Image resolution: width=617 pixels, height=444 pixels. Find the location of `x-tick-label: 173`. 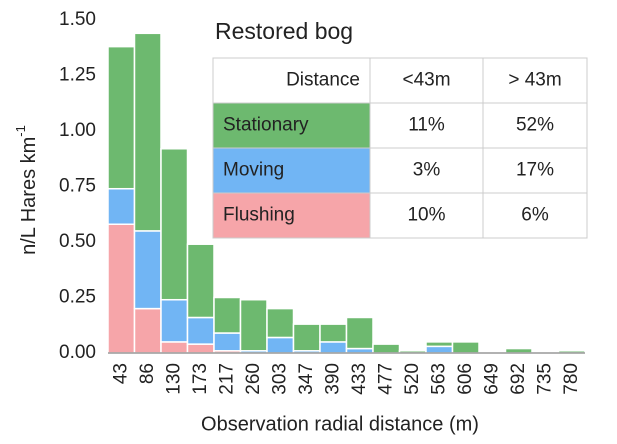

x-tick-label: 173 is located at coordinates (200, 379).